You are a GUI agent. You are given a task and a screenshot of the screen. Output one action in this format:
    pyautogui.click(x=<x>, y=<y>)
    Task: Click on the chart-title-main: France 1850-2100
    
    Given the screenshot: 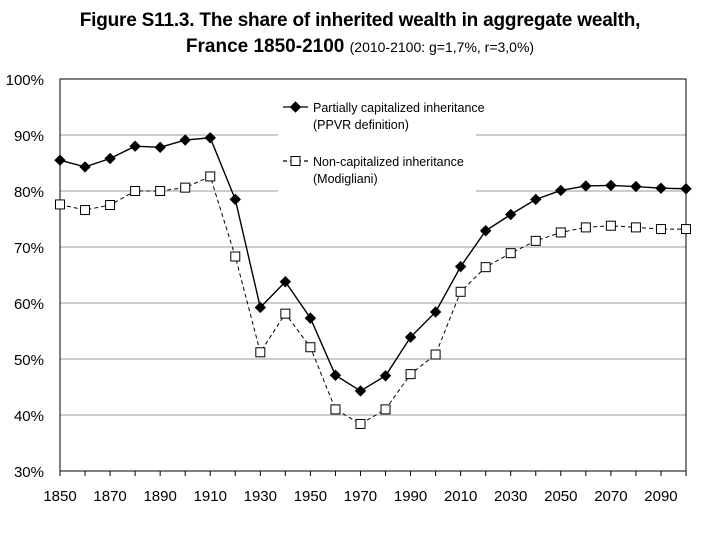 What is the action you would take?
    pyautogui.click(x=265, y=46)
    